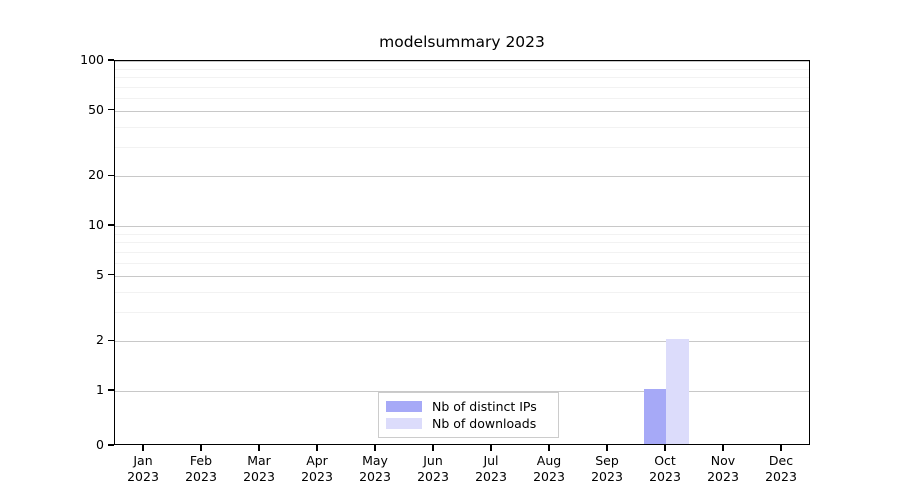 This screenshot has width=900, height=500. I want to click on x-tick-label: Apr 2023, so click(317, 468).